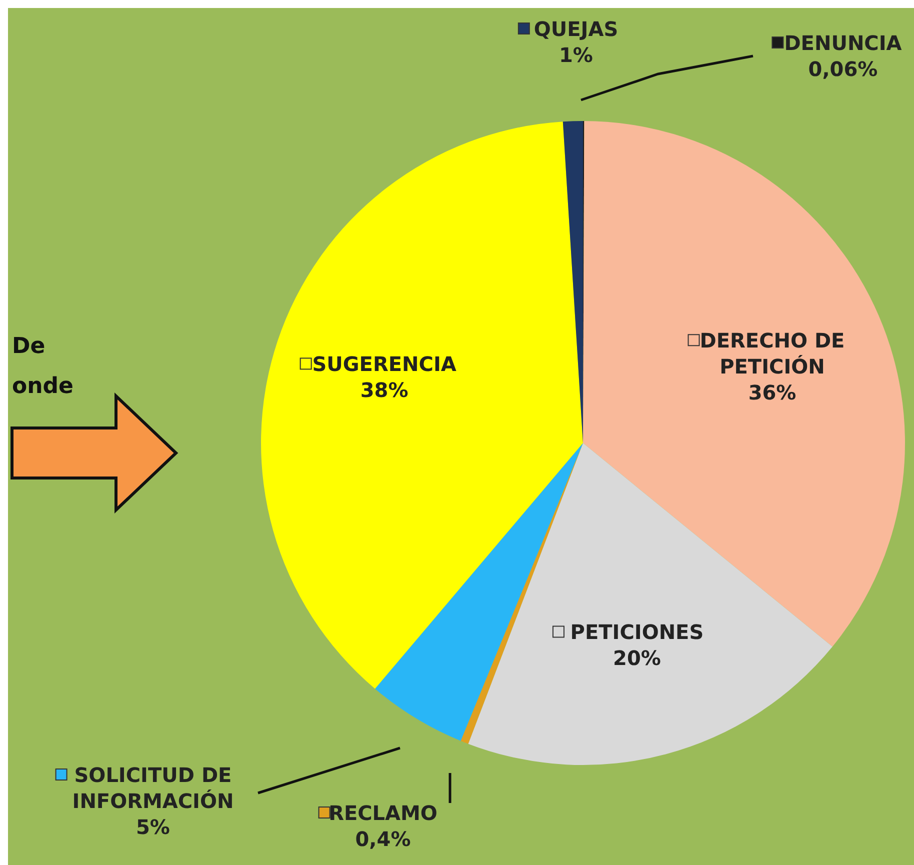 The height and width of the screenshot is (865, 914). Describe the element at coordinates (384, 390) in the screenshot. I see `data-label: 38%` at that location.